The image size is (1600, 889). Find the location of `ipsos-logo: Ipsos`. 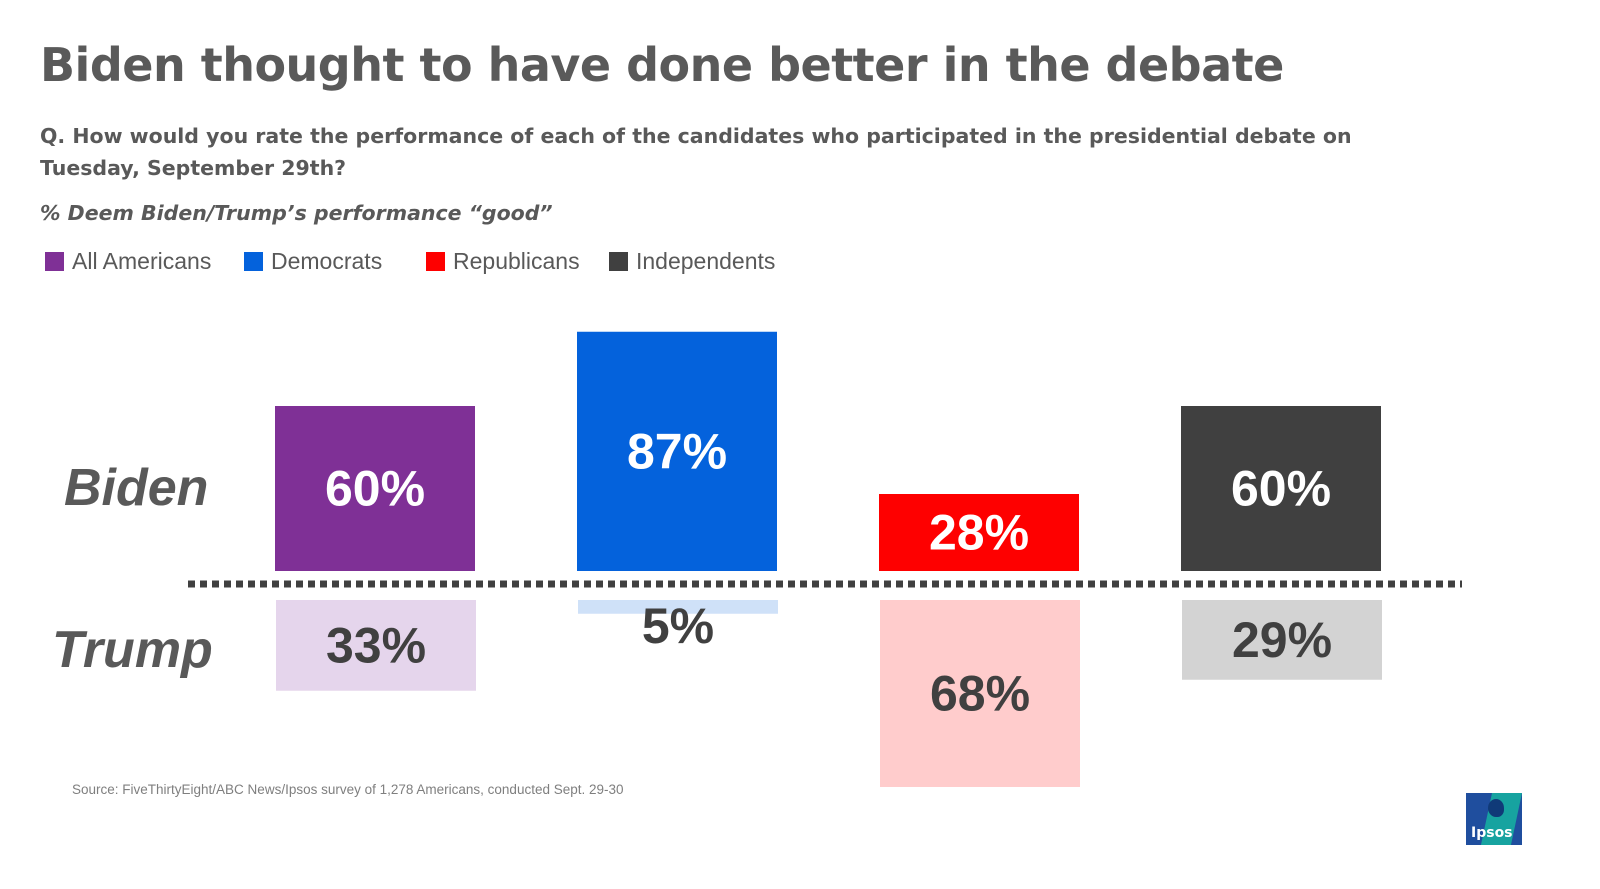

ipsos-logo: Ipsos is located at coordinates (1494, 819).